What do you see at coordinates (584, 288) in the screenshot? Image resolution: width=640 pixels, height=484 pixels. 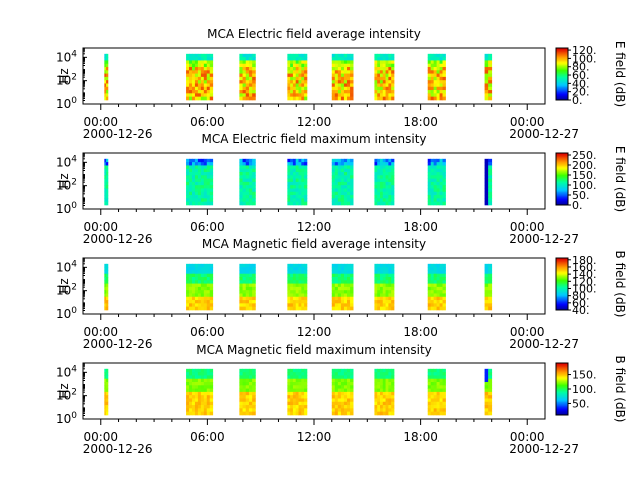 I see `colorbar-tick-label: 100.` at bounding box center [584, 288].